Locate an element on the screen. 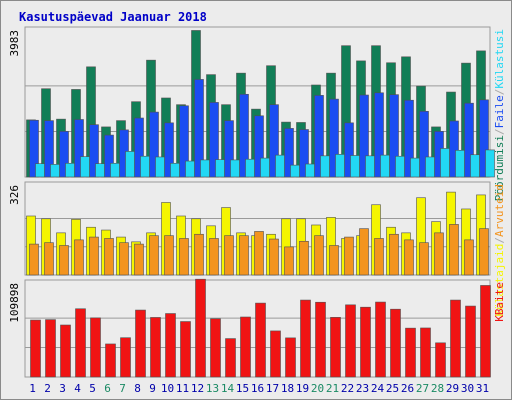 Image resolution: width=512 pixels, height=400 pixels. x-tick-21: 21 is located at coordinates (332, 388).